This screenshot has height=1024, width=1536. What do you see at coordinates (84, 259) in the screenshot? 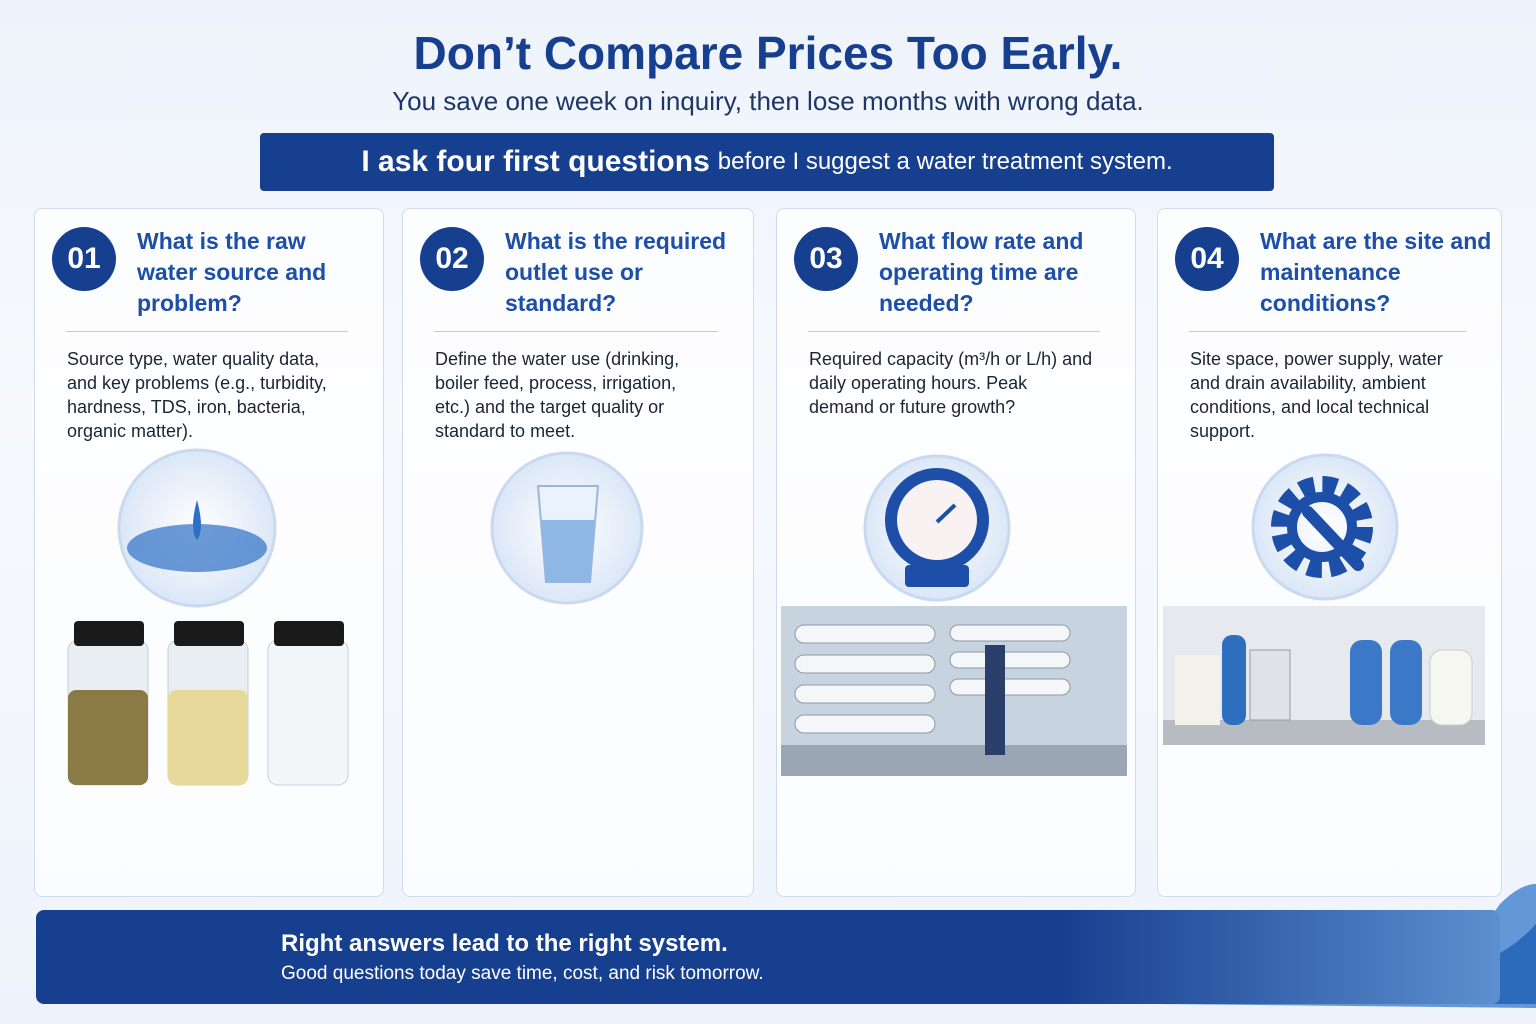
I see `card-number: 01` at bounding box center [84, 259].